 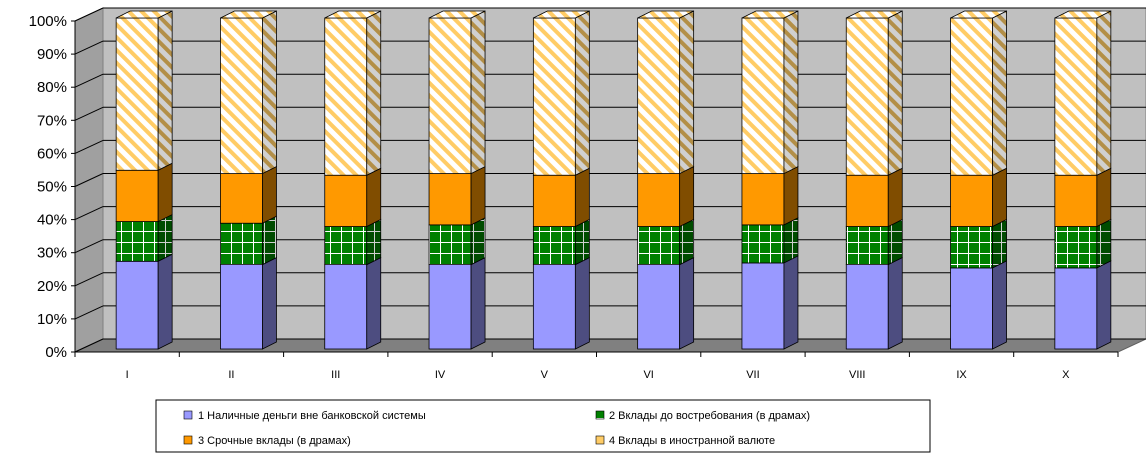 What do you see at coordinates (274, 441) in the screenshot?
I see `legend-label-3: 3 Срочные вклады (в драмах)` at bounding box center [274, 441].